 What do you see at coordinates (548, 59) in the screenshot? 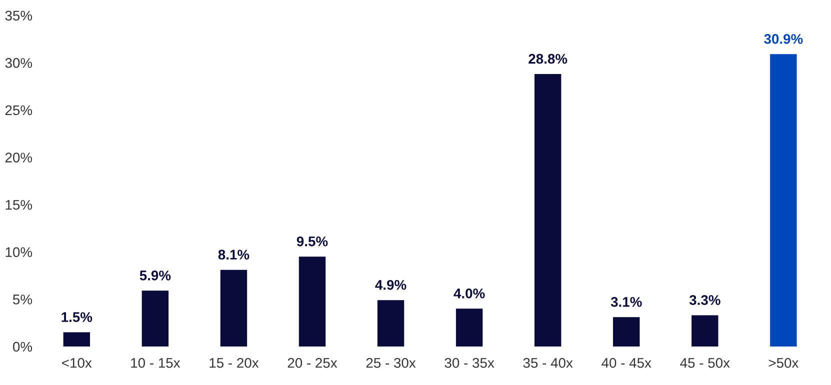
I see `data-label: 28.8%` at bounding box center [548, 59].